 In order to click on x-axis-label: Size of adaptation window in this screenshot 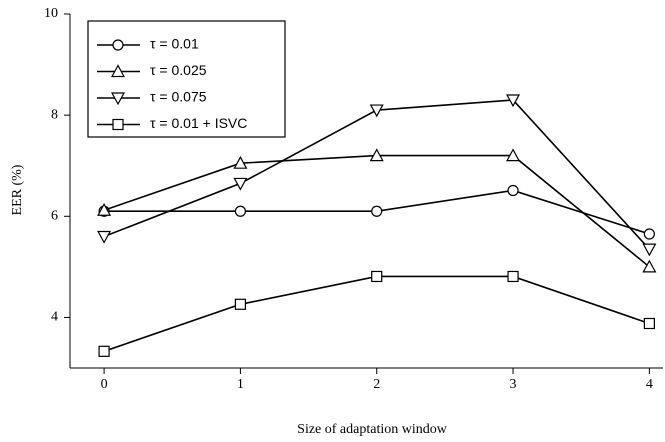, I will do `click(372, 429)`.